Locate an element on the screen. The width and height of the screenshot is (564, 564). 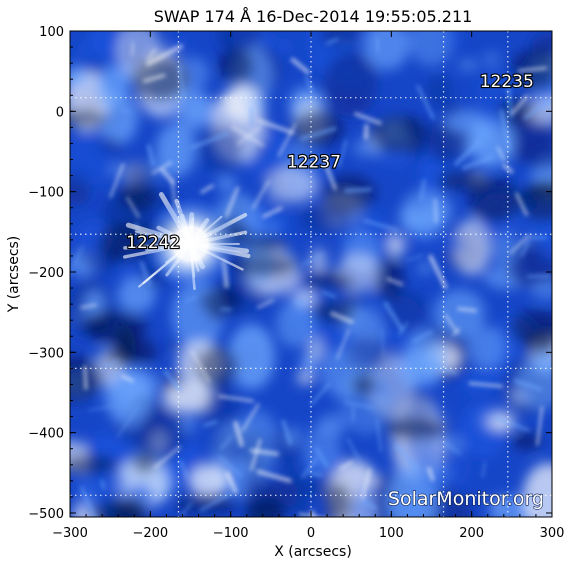
x-tick-label: 100 is located at coordinates (391, 533).